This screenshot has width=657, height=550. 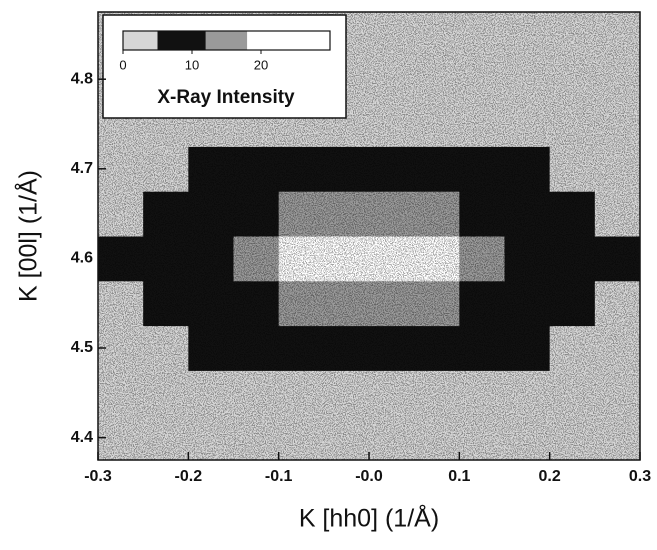 What do you see at coordinates (82, 78) in the screenshot?
I see `y-tick-label: 4.8` at bounding box center [82, 78].